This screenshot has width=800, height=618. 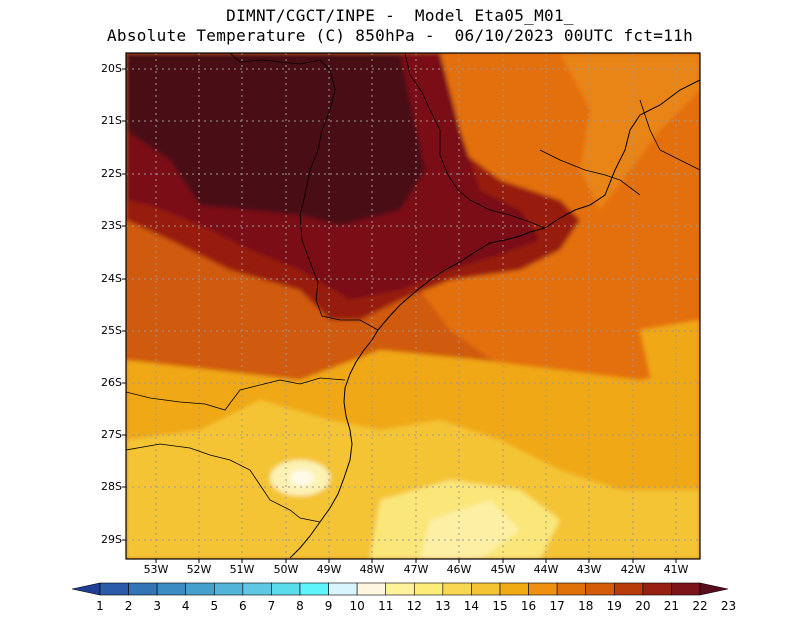 I want to click on colorbar, so click(x=400, y=589).